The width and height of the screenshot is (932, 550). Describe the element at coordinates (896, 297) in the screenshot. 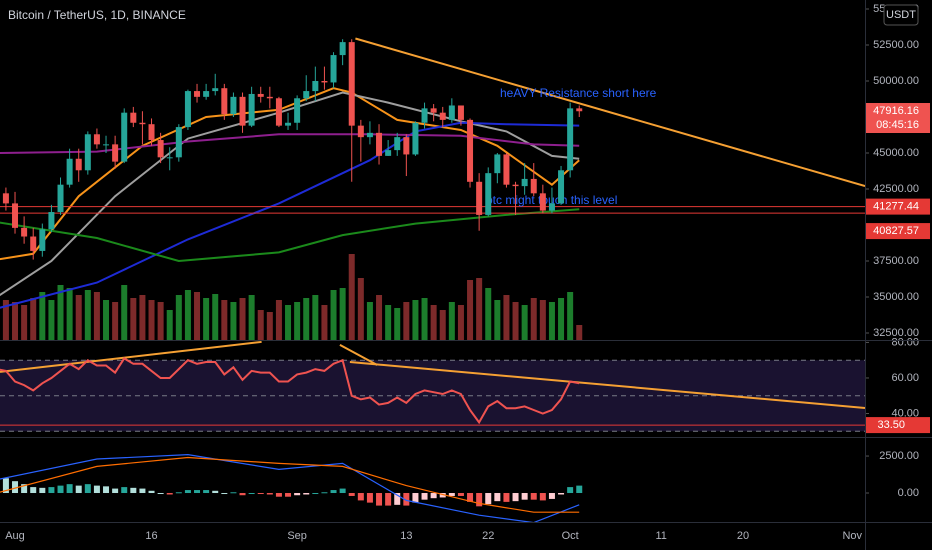

I see `y-tick-label: 35000.00` at that location.